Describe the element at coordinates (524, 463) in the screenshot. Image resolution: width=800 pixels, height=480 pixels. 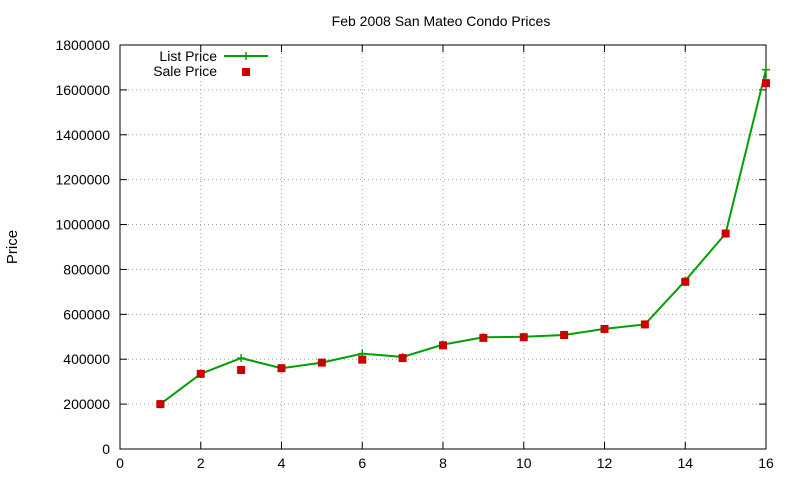
I see `x-tick-label: 10` at that location.